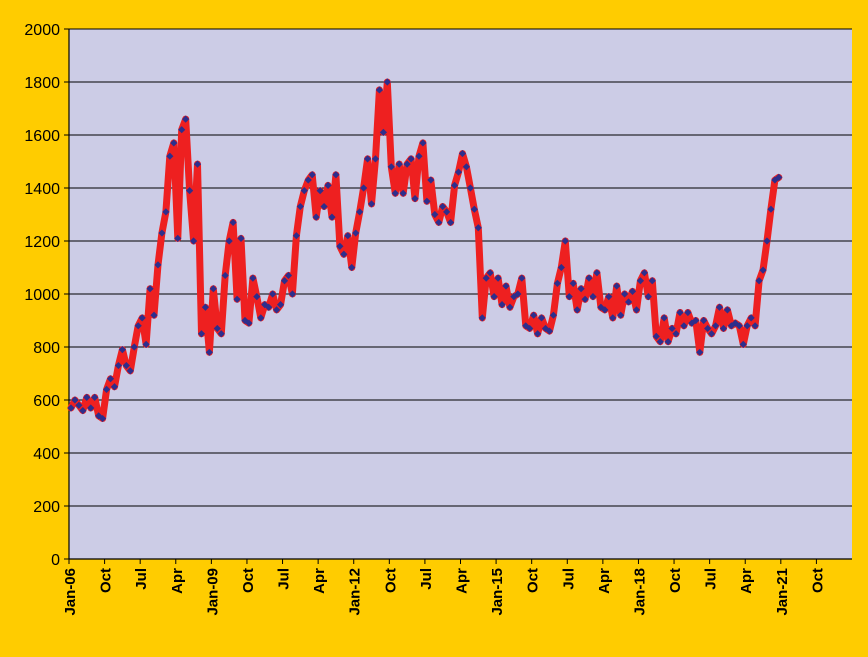 Image resolution: width=868 pixels, height=657 pixels. What do you see at coordinates (462, 581) in the screenshot?
I see `x-tick-label: Apr` at bounding box center [462, 581].